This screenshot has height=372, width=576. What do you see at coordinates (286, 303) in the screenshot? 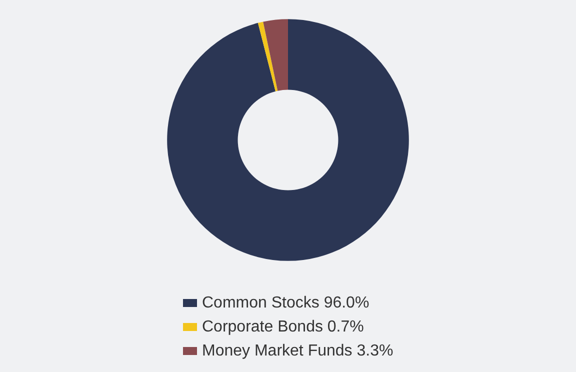
I see `legend-label: Common Stocks 96.0%` at bounding box center [286, 303].